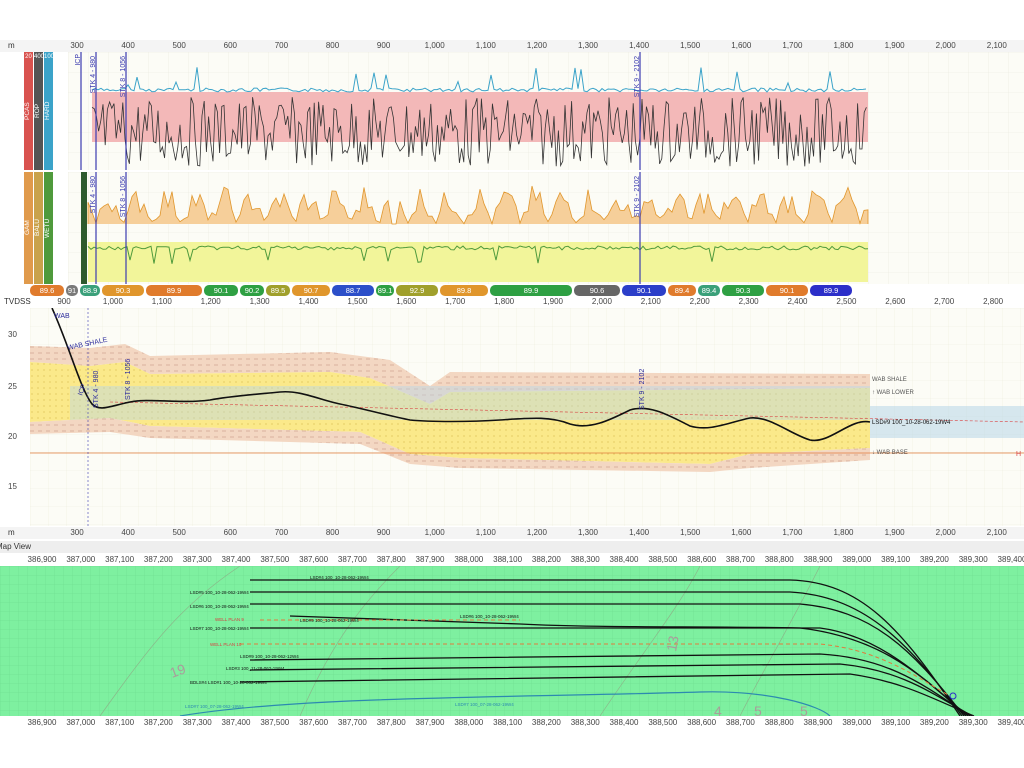 Image resolution: width=1024 pixels, height=768 pixels. I want to click on dip-cell: 92.9, so click(417, 290).